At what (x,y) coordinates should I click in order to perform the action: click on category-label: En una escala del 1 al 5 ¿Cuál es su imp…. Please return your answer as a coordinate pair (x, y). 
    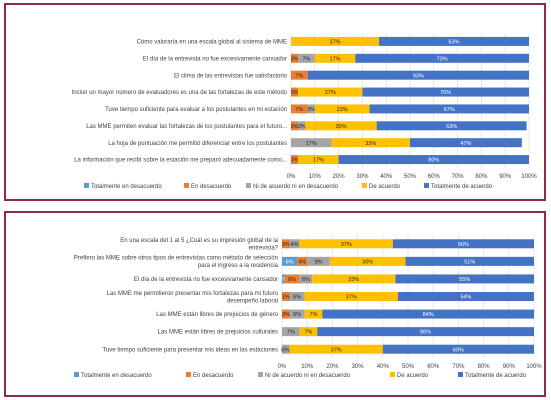
    Looking at the image, I should click on (199, 241).